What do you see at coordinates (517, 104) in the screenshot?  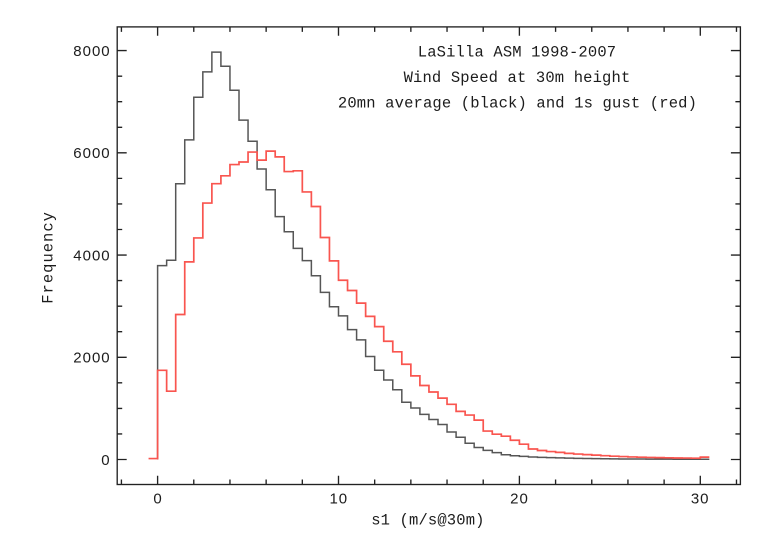 I see `svg-text:20mn average (black) and 1s gu: 20mn average (black) and 1s gust (red)` at bounding box center [517, 104].